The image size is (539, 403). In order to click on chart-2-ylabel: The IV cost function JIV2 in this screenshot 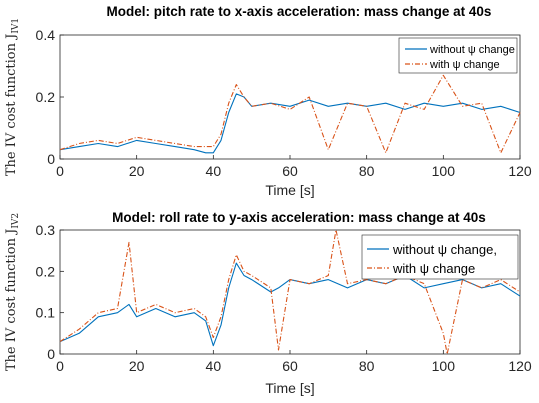, I will do `click(12, 292)`.